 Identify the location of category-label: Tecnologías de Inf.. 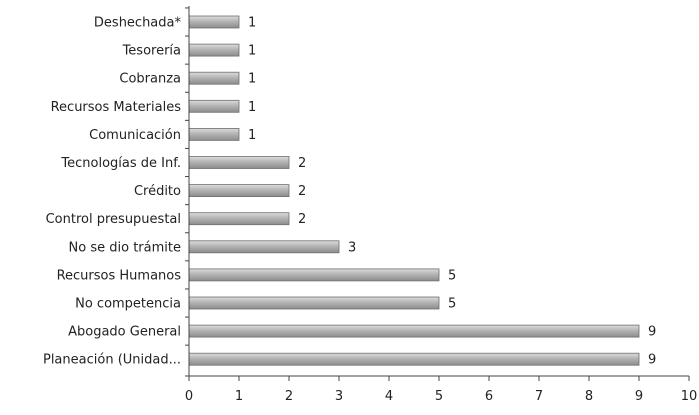
(120, 163).